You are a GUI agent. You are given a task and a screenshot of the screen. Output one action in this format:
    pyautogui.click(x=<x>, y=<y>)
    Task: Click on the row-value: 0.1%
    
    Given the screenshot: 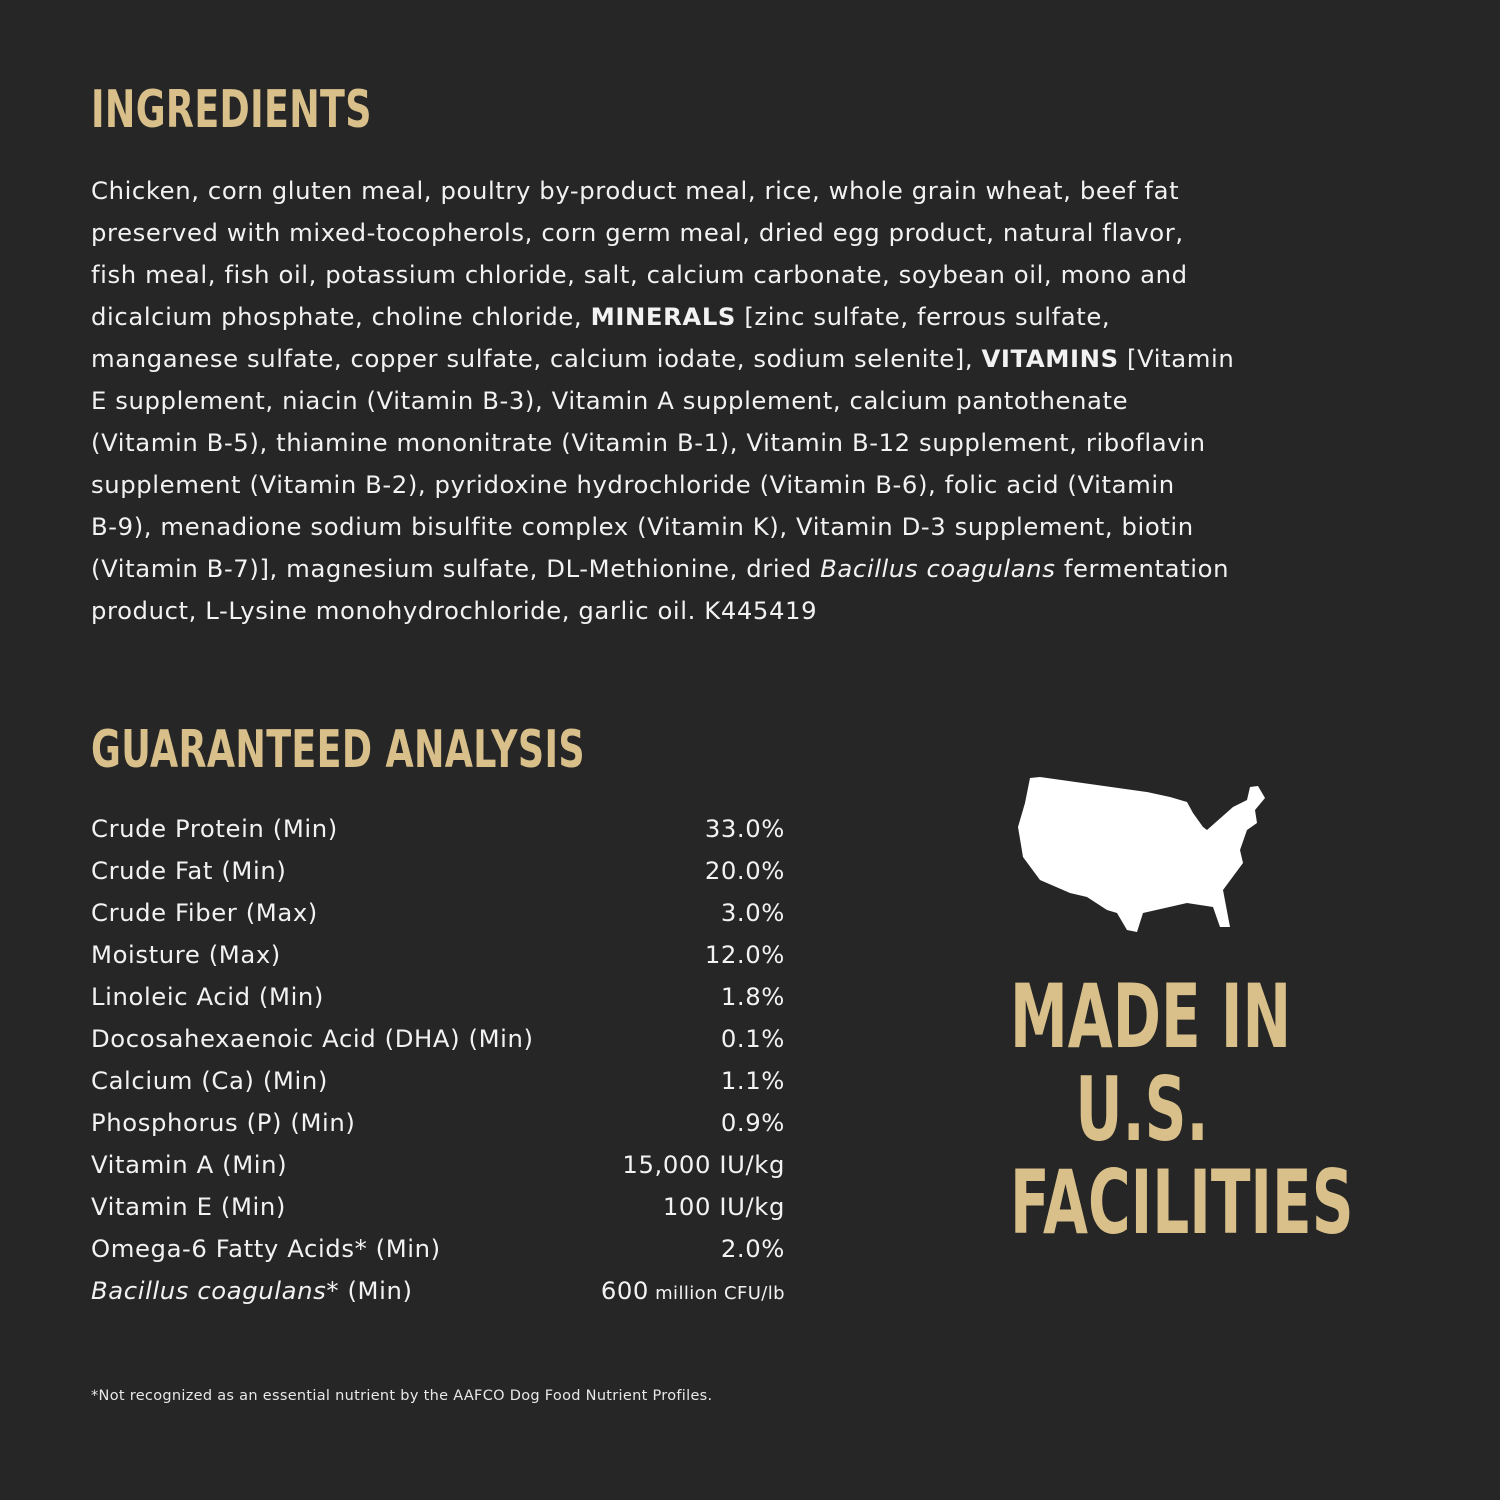 What is the action you would take?
    pyautogui.click(x=752, y=1038)
    